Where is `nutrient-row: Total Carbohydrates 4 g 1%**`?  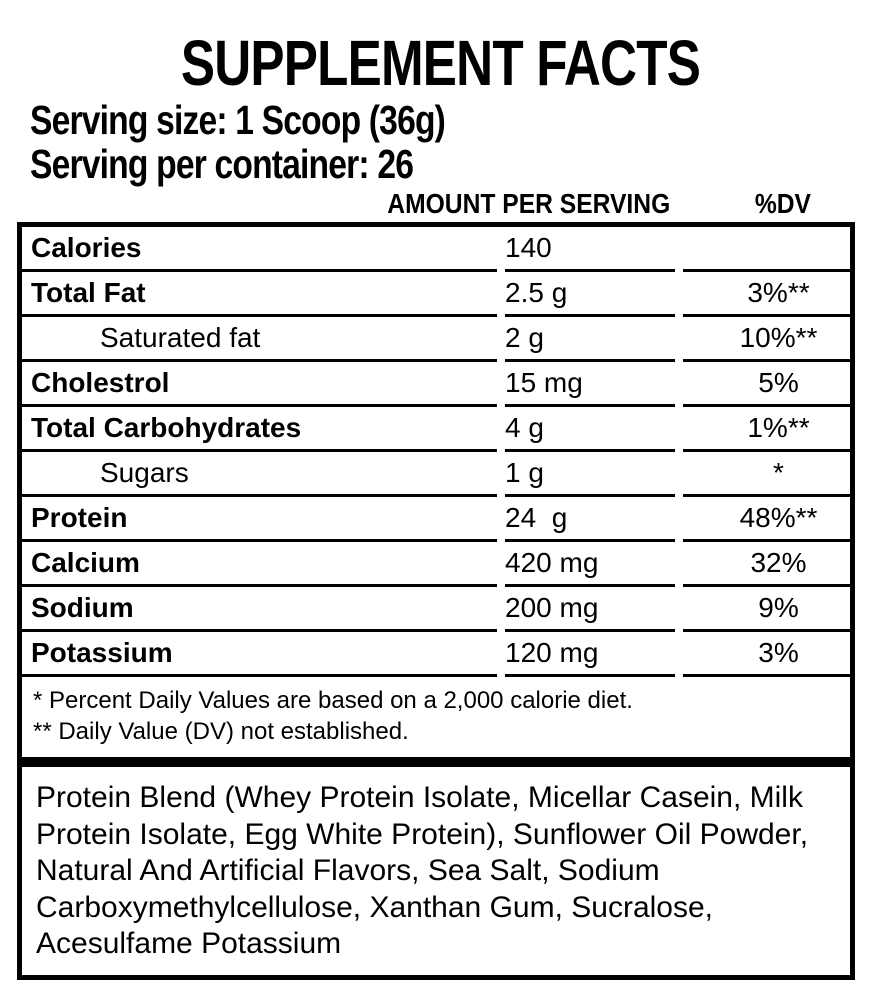 nutrient-row: Total Carbohydrates 4 g 1%** is located at coordinates (436, 429).